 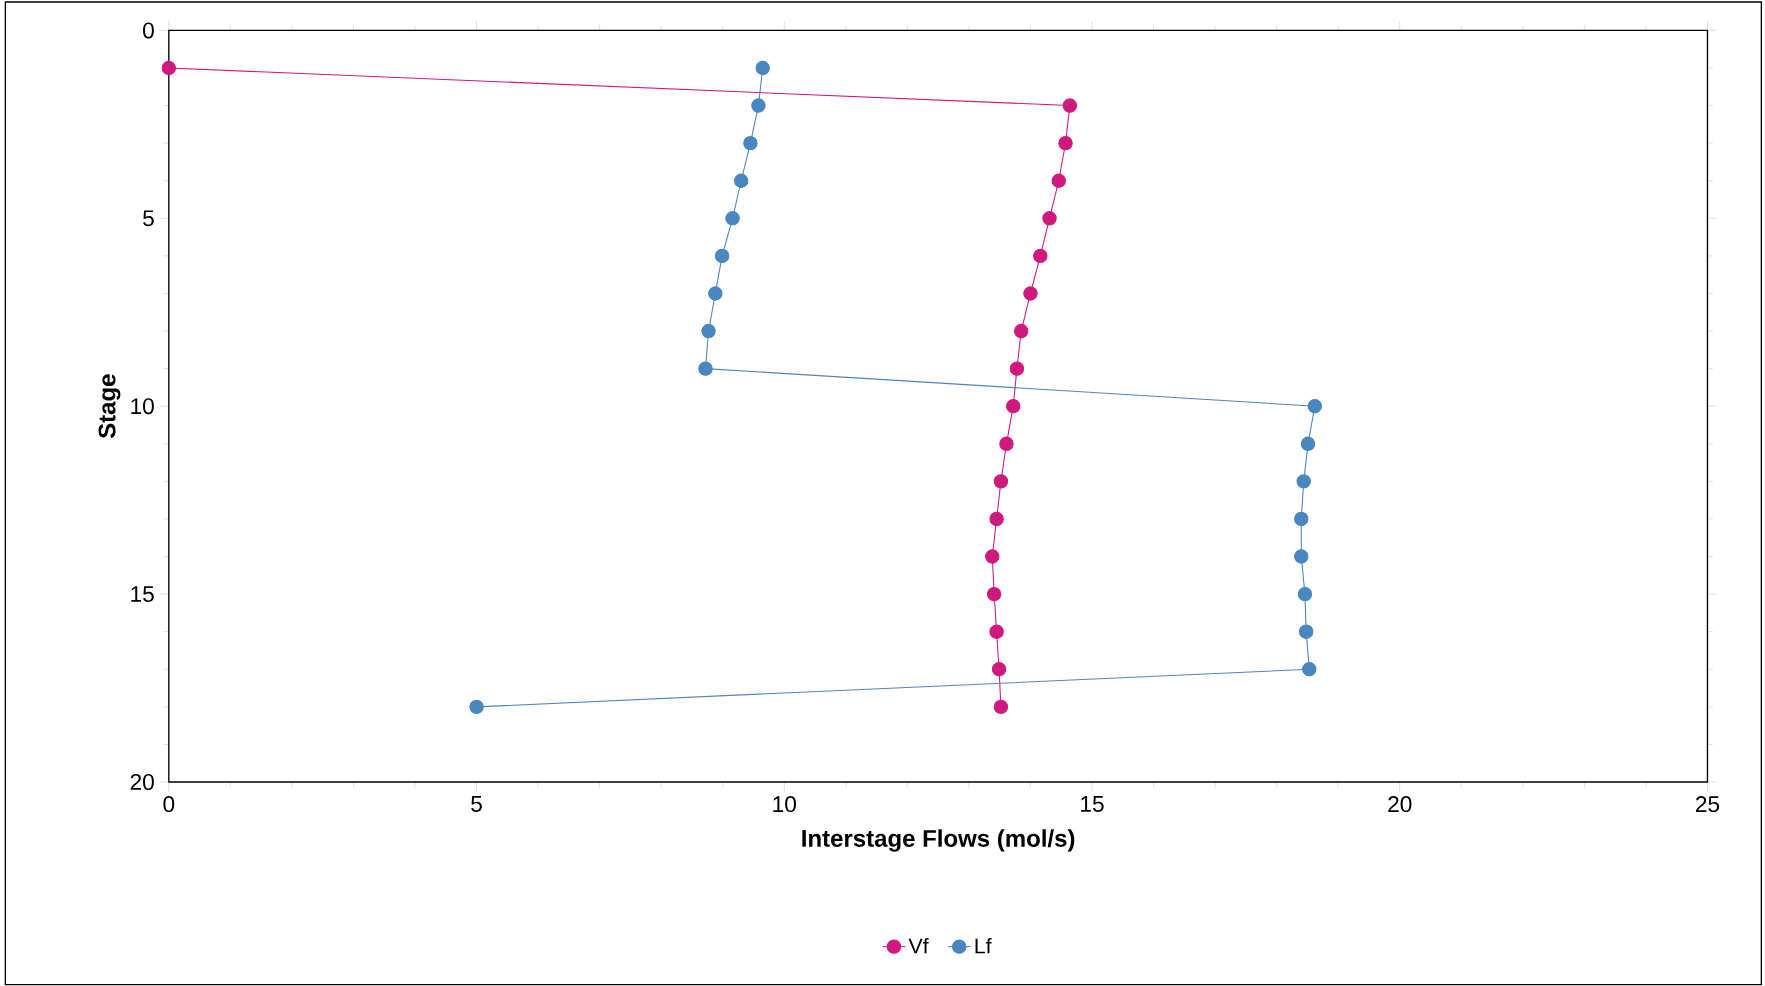 I want to click on x-tick-label: 15, so click(x=1092, y=804).